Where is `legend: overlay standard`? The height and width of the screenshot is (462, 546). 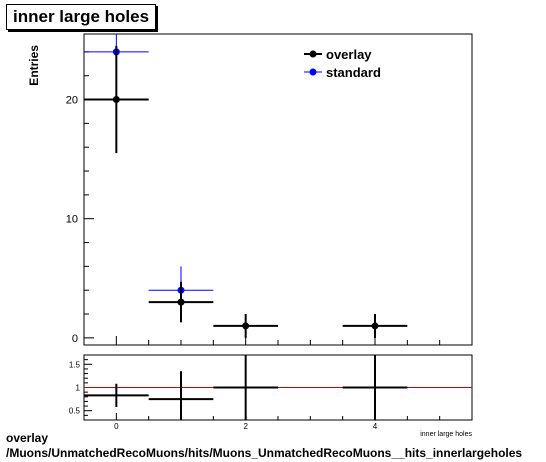 legend: overlay standard is located at coordinates (342, 63).